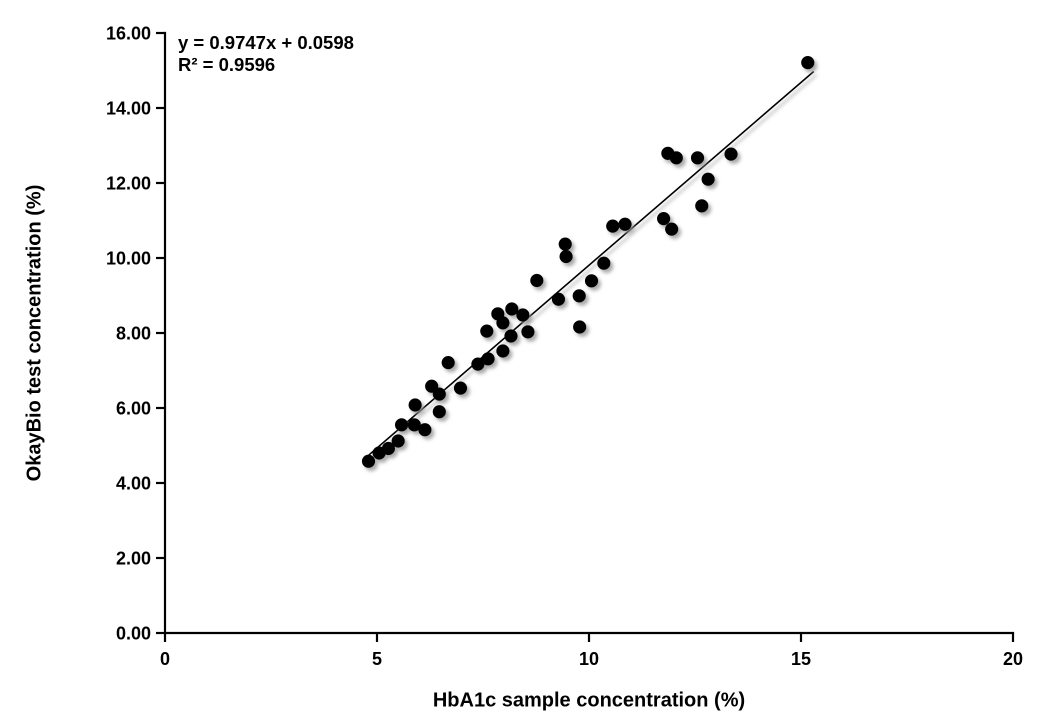 The image size is (1061, 727). I want to click on y-tick-label: 8.00, so click(133, 334).